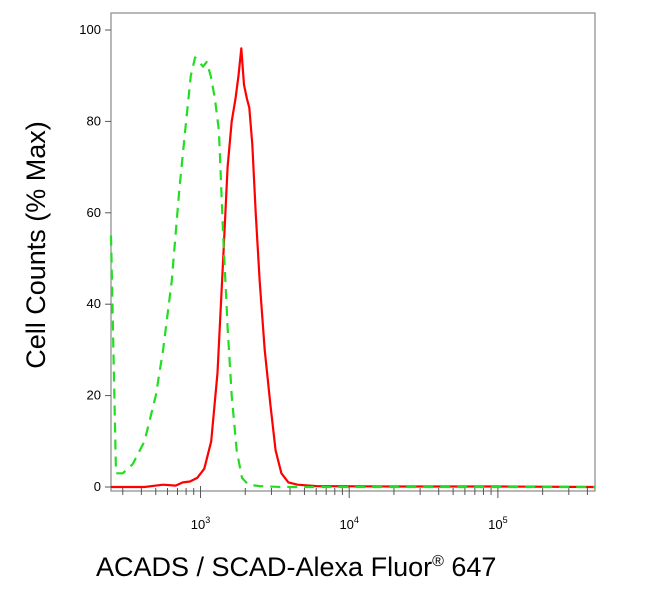 Image resolution: width=650 pixels, height=592 pixels. What do you see at coordinates (470, 567) in the screenshot?
I see `x-axis-title-suffix: 647` at bounding box center [470, 567].